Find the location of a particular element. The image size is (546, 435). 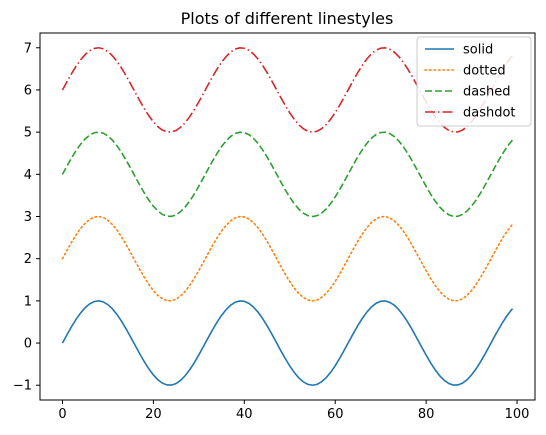

legend: solid dotted dashed dashdot is located at coordinates (474, 81).